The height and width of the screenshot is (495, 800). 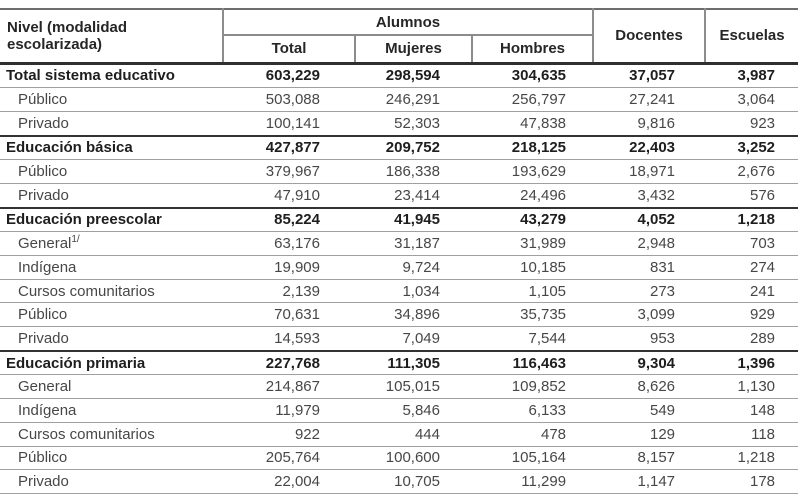 I want to click on row-label-cell: Educación preescolar, so click(x=111, y=219).